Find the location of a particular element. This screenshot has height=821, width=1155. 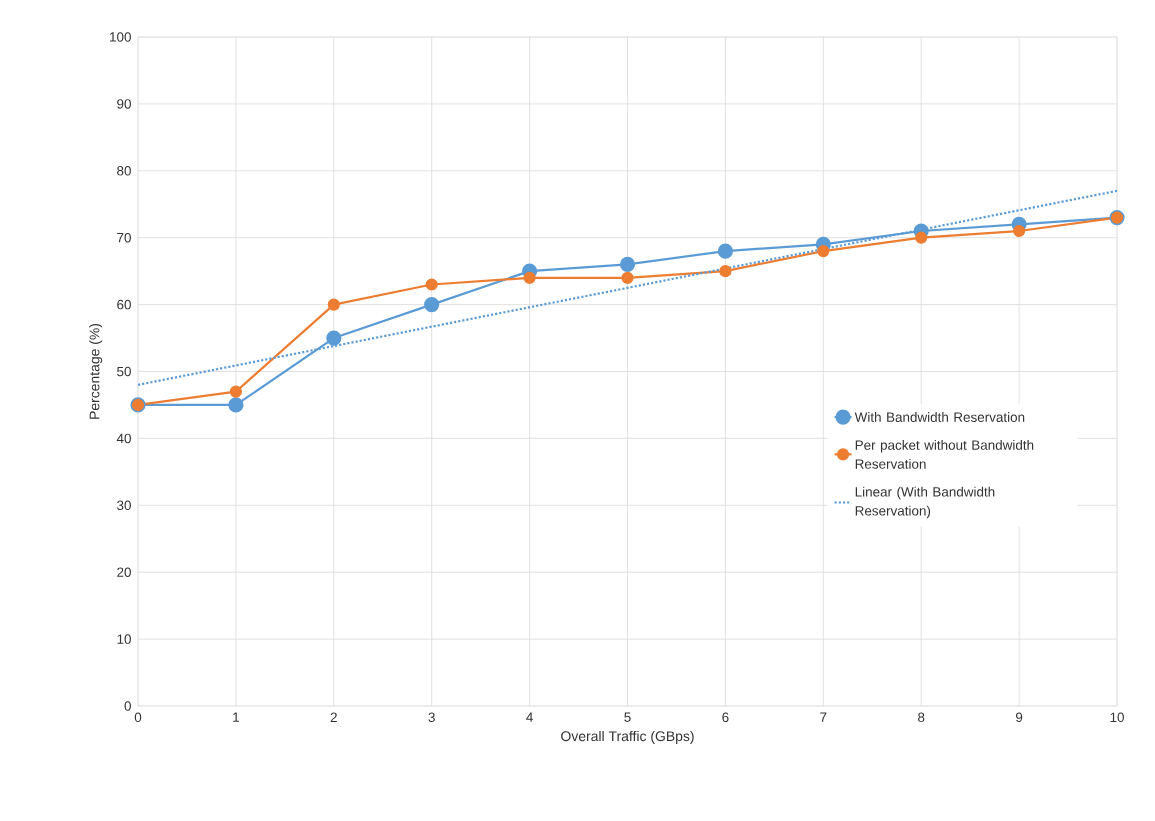

y-tick-label: 40 is located at coordinates (123, 438).